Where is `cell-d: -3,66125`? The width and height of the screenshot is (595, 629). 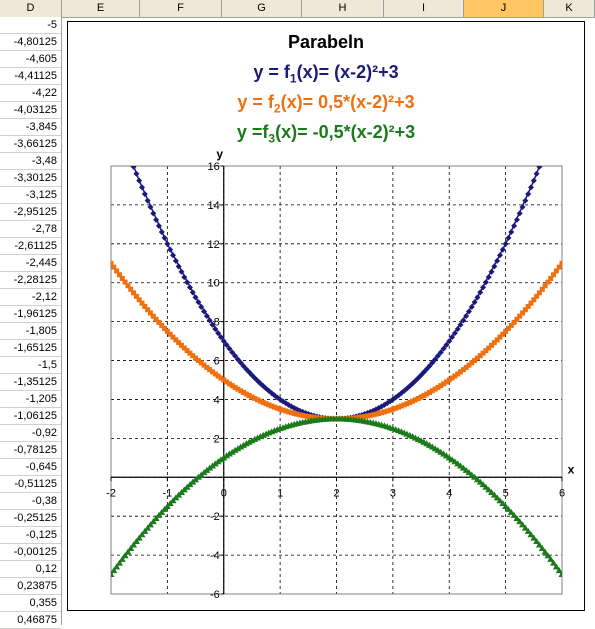 cell-d: -3,66125 is located at coordinates (30, 144).